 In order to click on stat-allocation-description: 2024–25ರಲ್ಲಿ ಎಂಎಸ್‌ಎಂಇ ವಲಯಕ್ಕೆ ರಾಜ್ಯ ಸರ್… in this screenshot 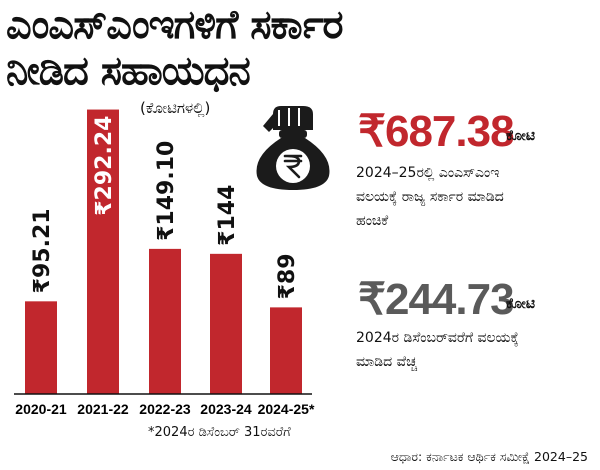, I will do `click(476, 197)`.